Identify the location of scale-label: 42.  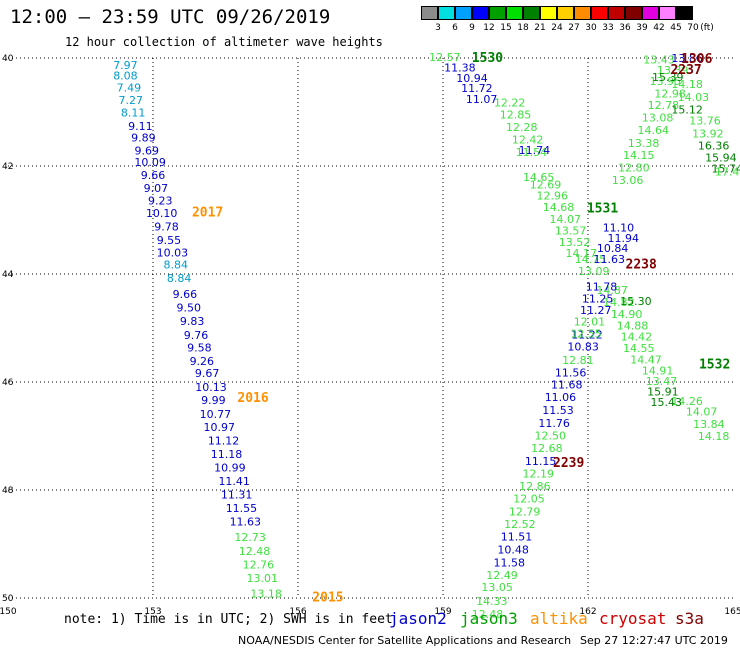
(659, 28).